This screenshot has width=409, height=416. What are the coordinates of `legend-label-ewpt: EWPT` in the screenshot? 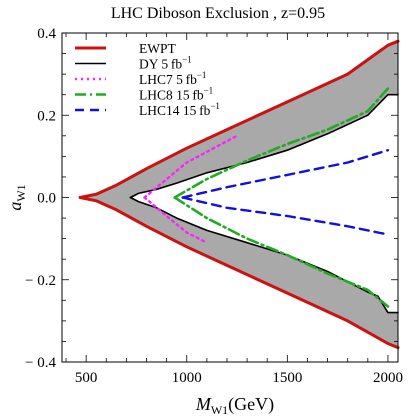 It's located at (157, 48).